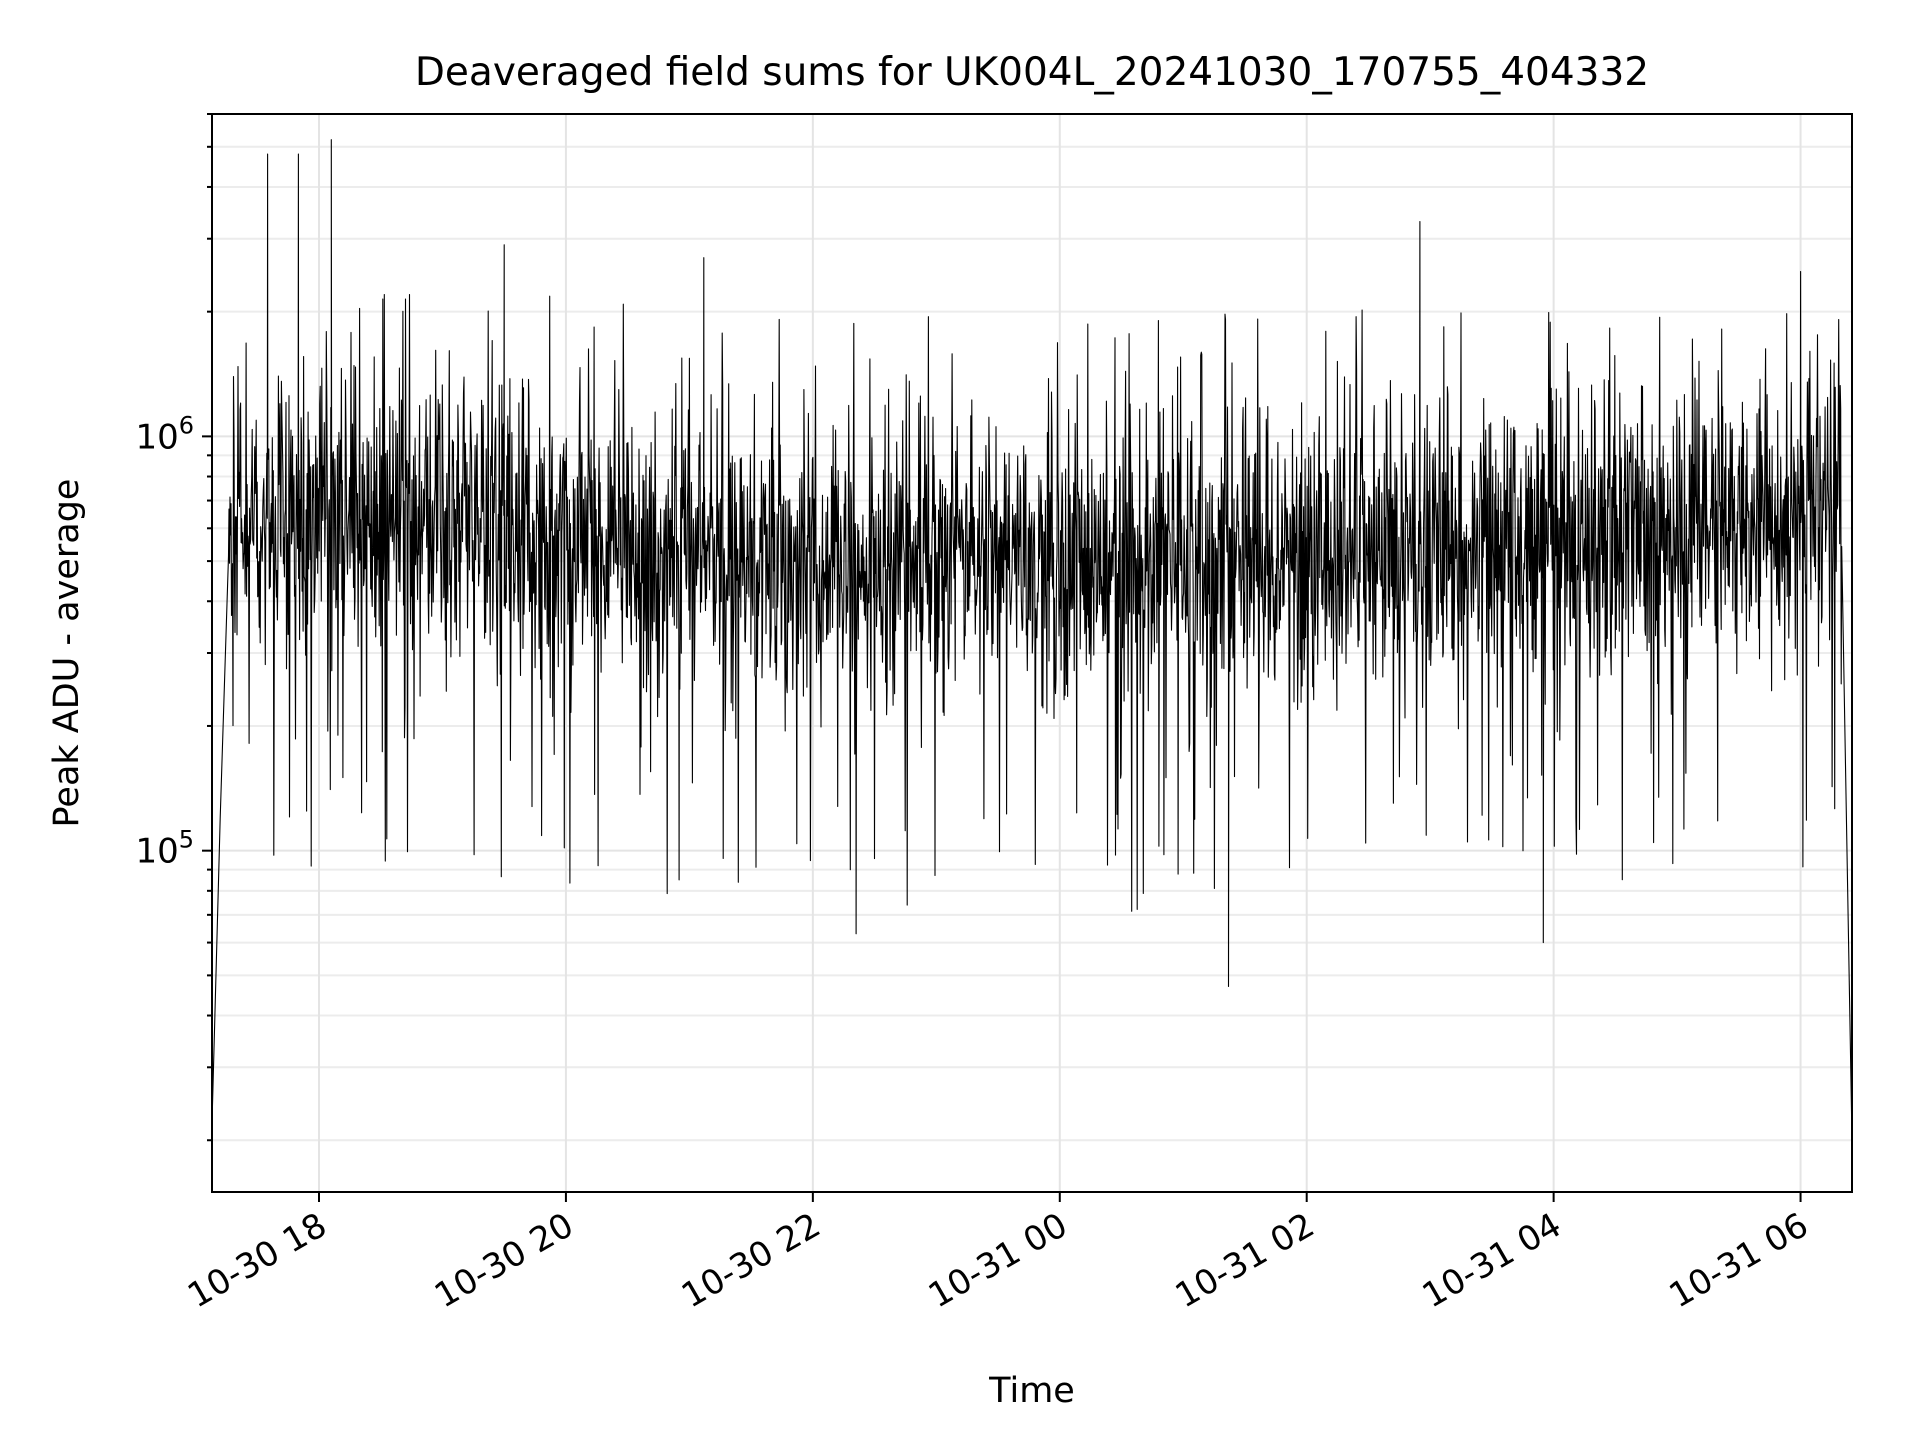  What do you see at coordinates (173, 627) in the screenshot?
I see `y-axis-ticks: 10⁵ 10⁶` at bounding box center [173, 627].